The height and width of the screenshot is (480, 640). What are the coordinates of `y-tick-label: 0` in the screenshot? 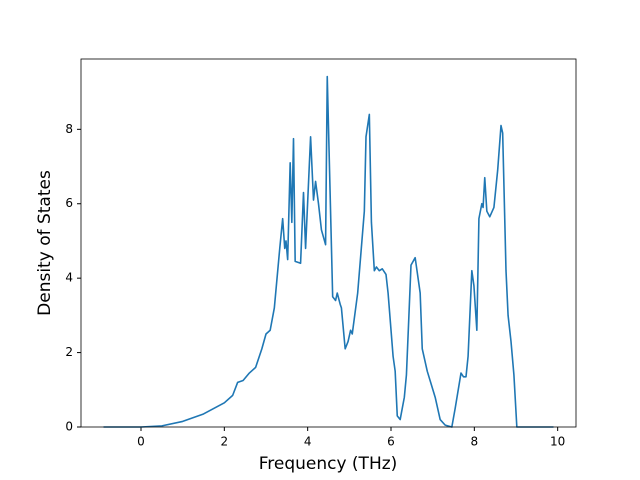 It's located at (69, 427).